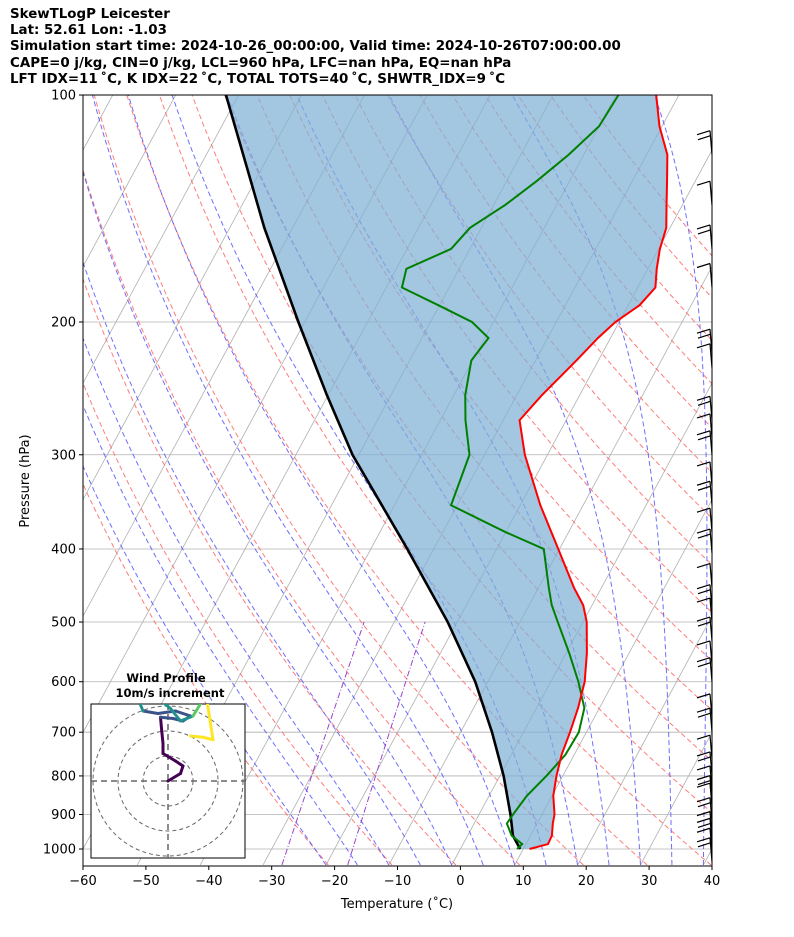 Image resolution: width=794 pixels, height=937 pixels. What do you see at coordinates (88, 31) in the screenshot?
I see `location-text: Lat: 52.61 Lon: -1.03` at bounding box center [88, 31].